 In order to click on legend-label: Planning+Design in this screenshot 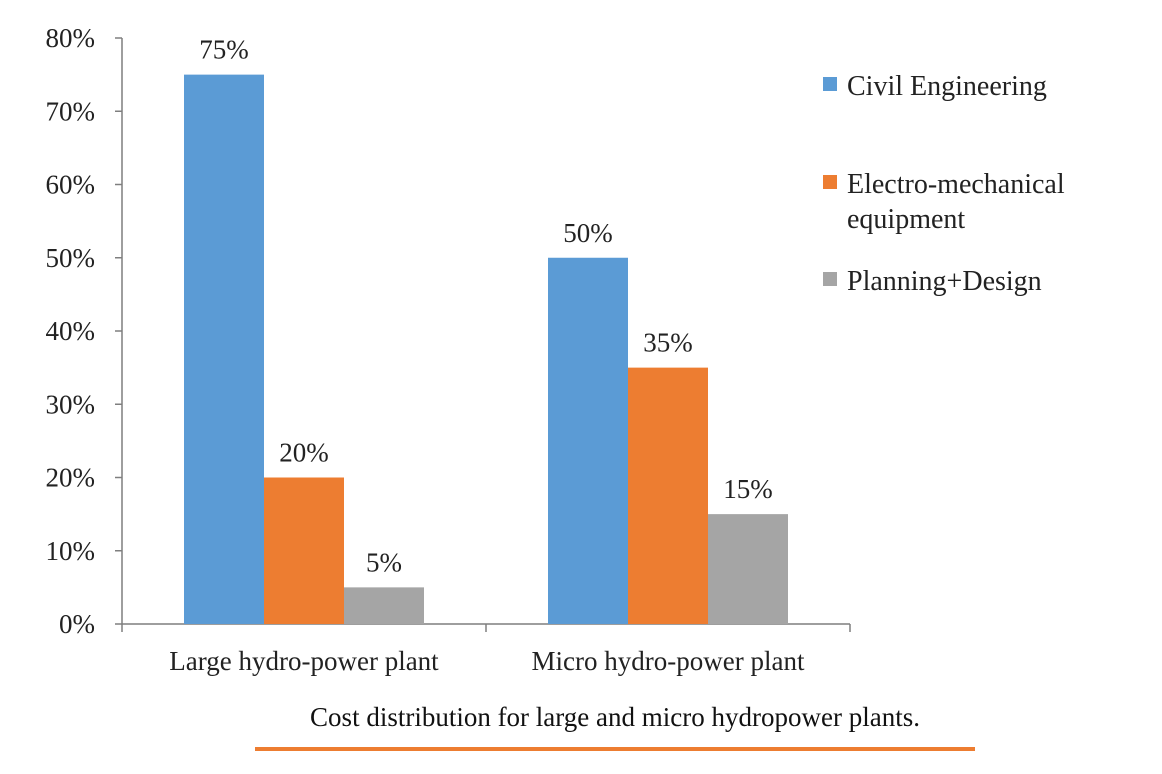, I will do `click(944, 281)`.